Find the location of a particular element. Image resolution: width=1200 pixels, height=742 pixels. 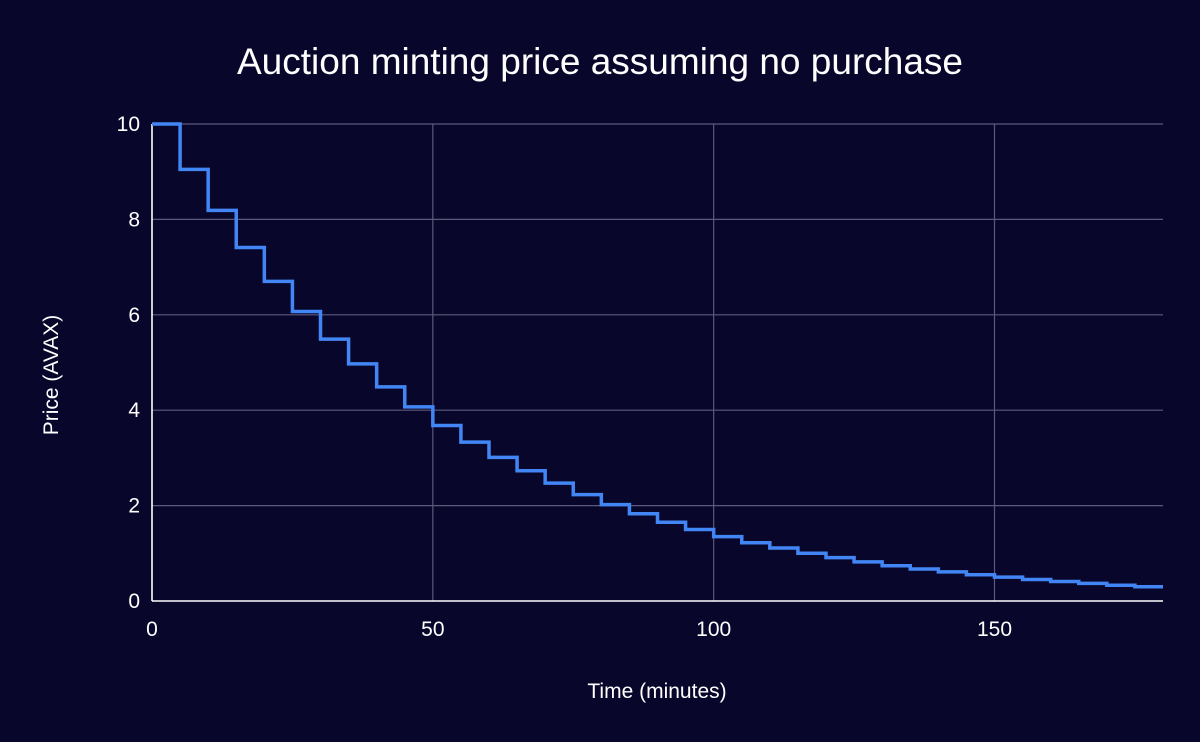

x-tick-label: 100 is located at coordinates (713, 629).